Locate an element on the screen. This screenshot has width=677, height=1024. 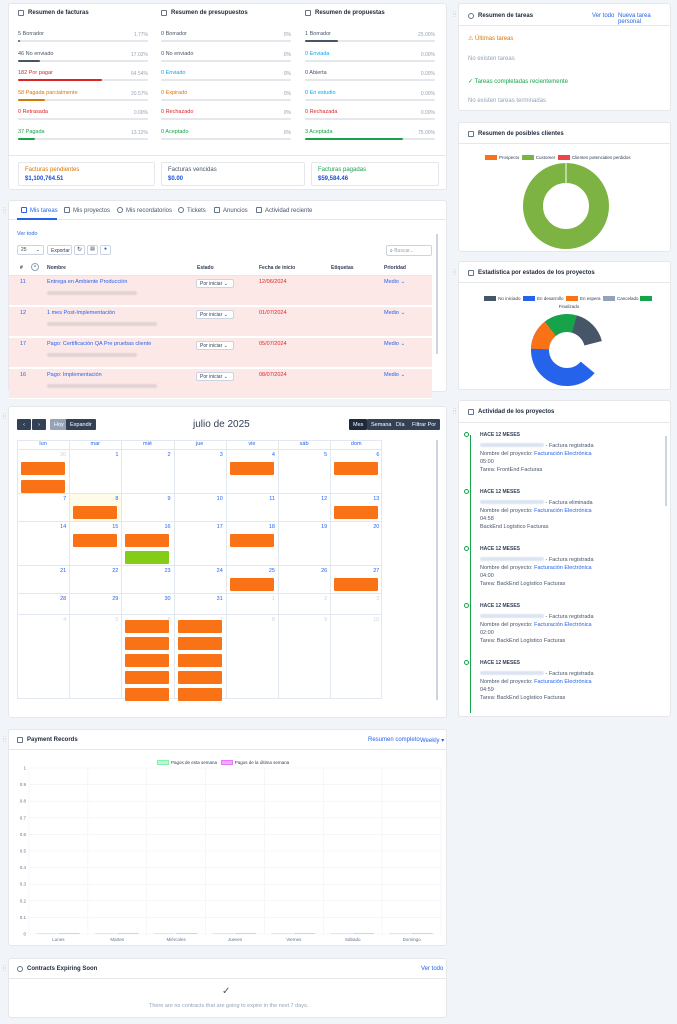
day-number: 12 is located at coordinates (324, 499).